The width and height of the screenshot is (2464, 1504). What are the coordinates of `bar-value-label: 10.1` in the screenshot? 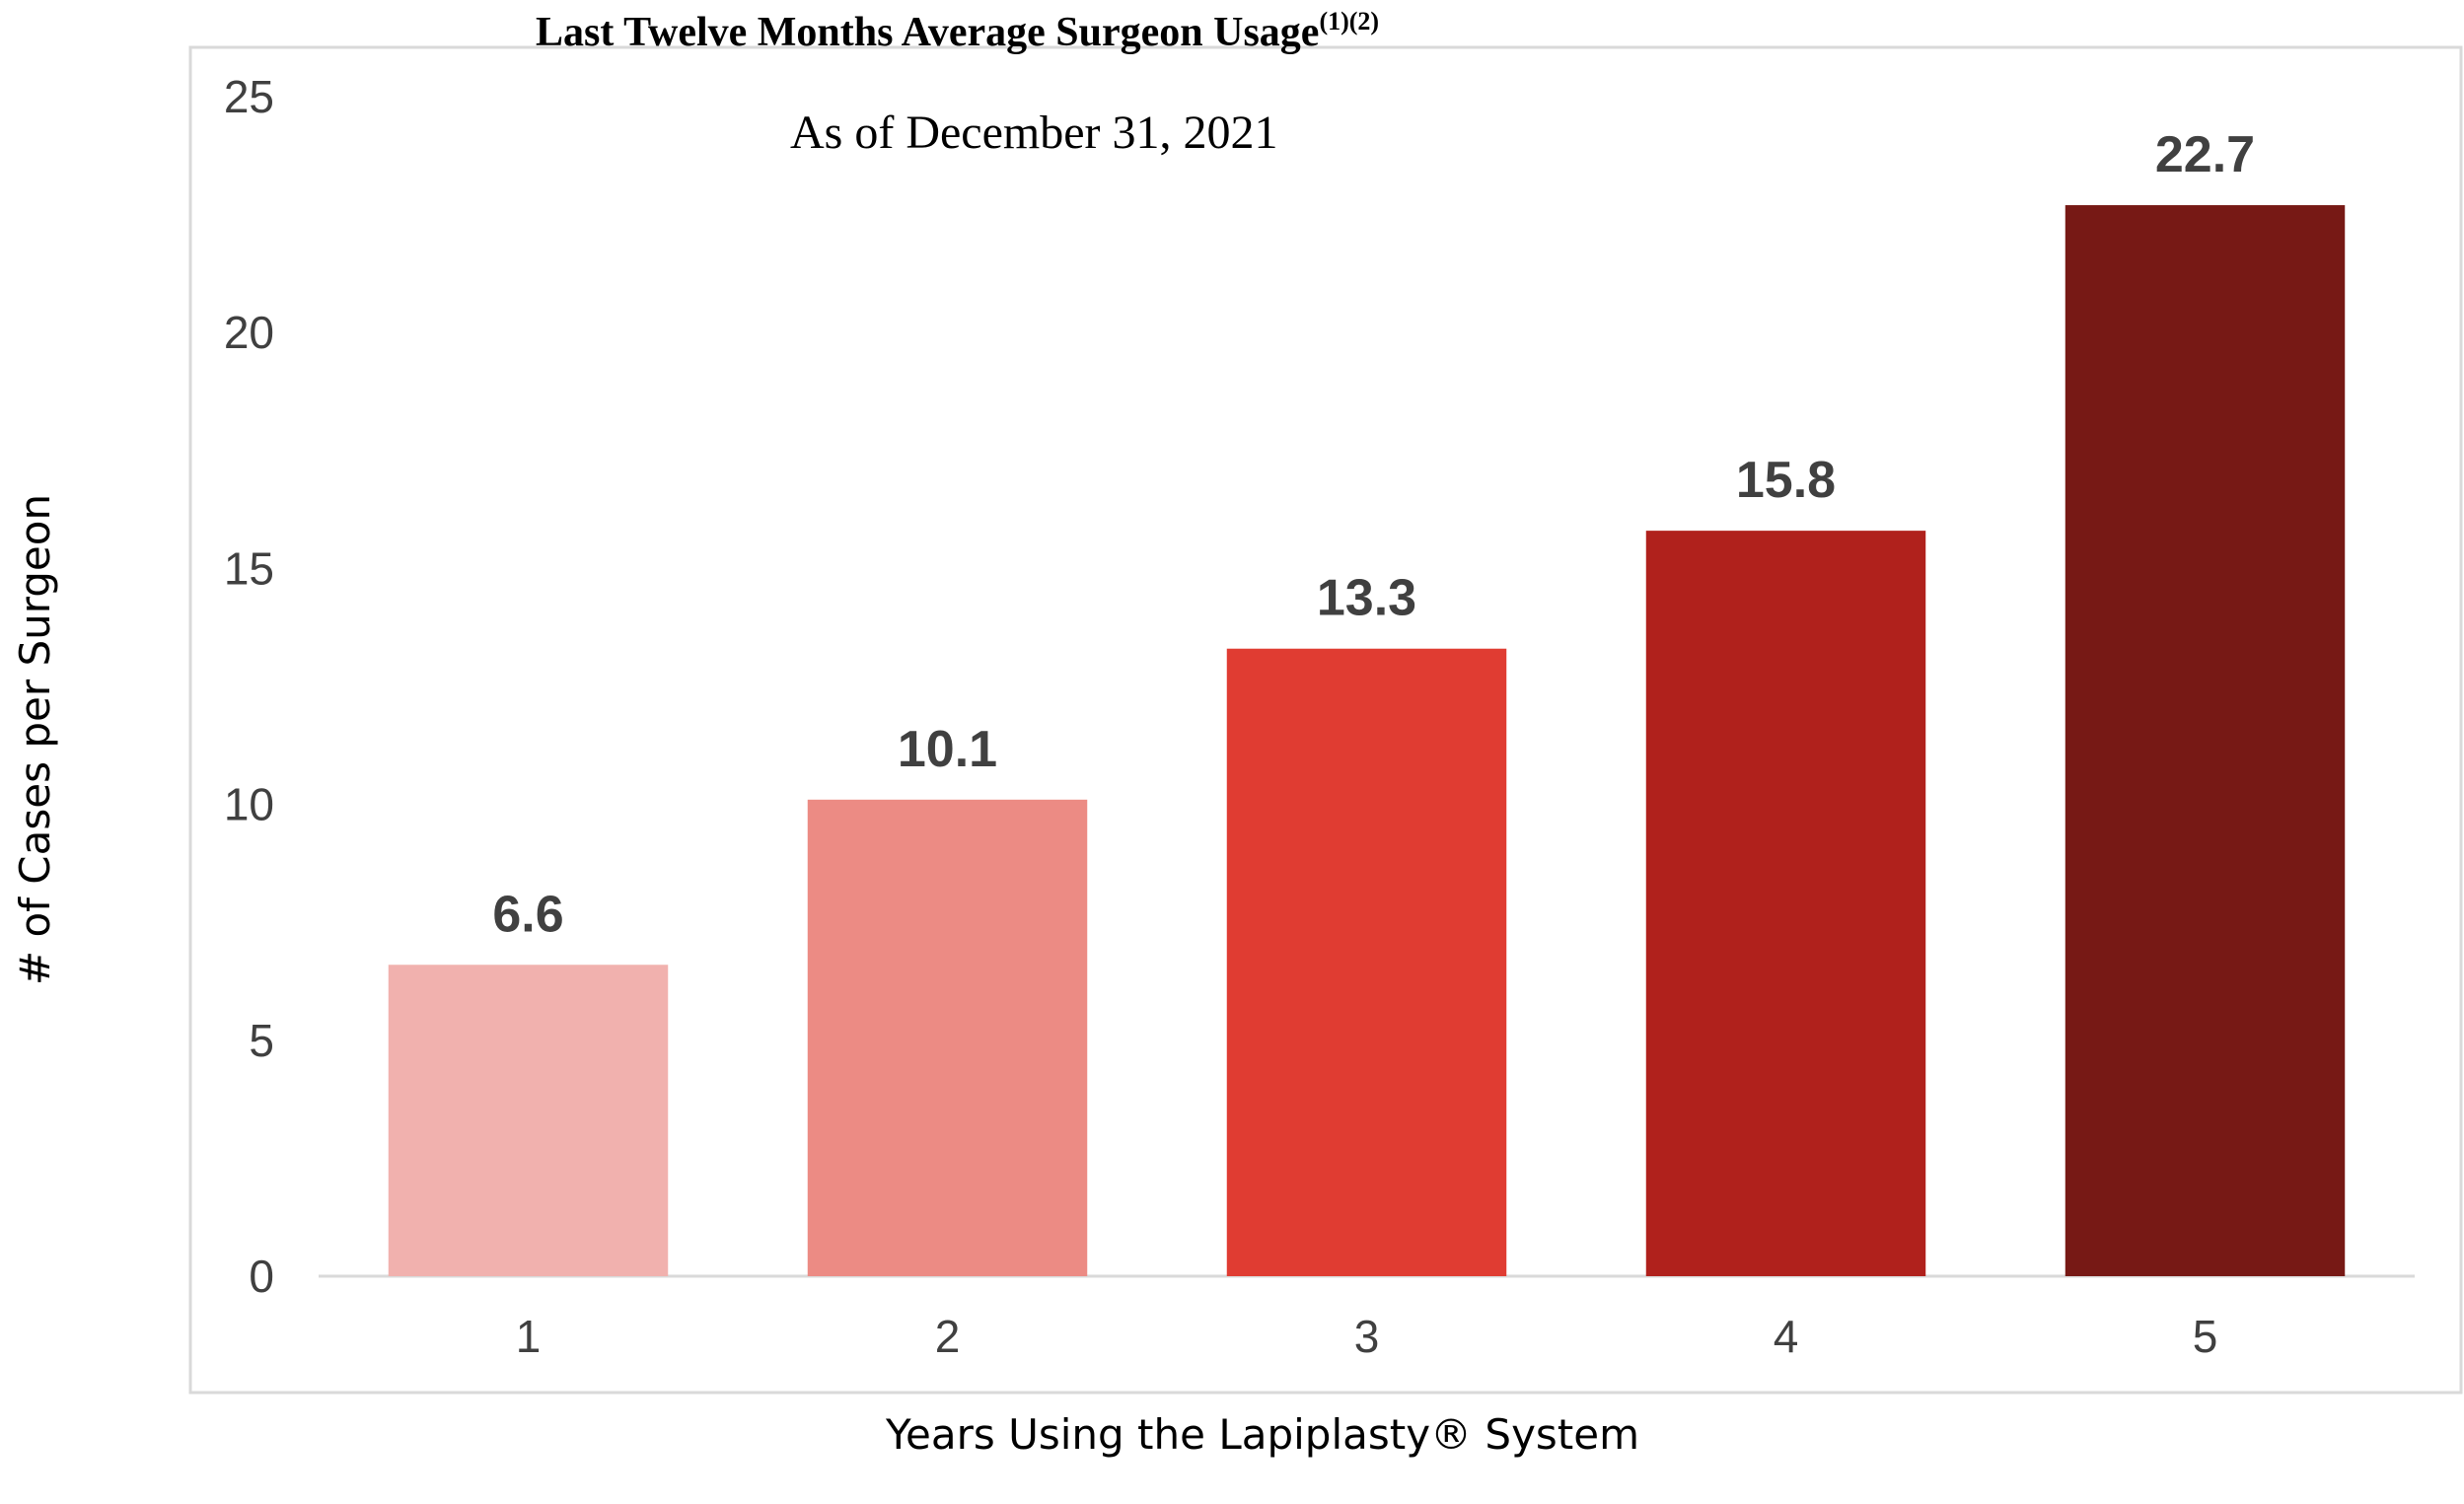 It's located at (947, 749).